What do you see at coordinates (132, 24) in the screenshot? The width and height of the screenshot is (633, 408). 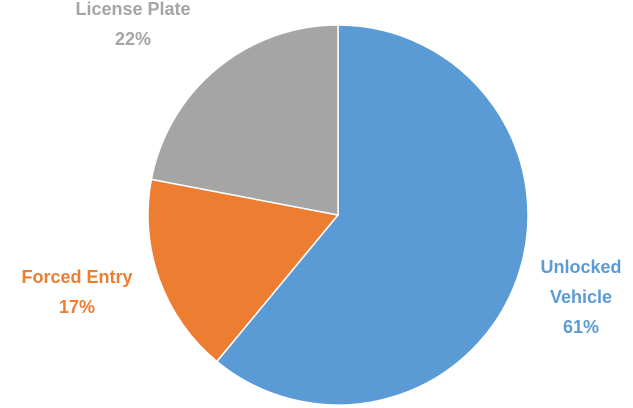 I see `data-label-license-plate: License Plate 22%` at bounding box center [132, 24].